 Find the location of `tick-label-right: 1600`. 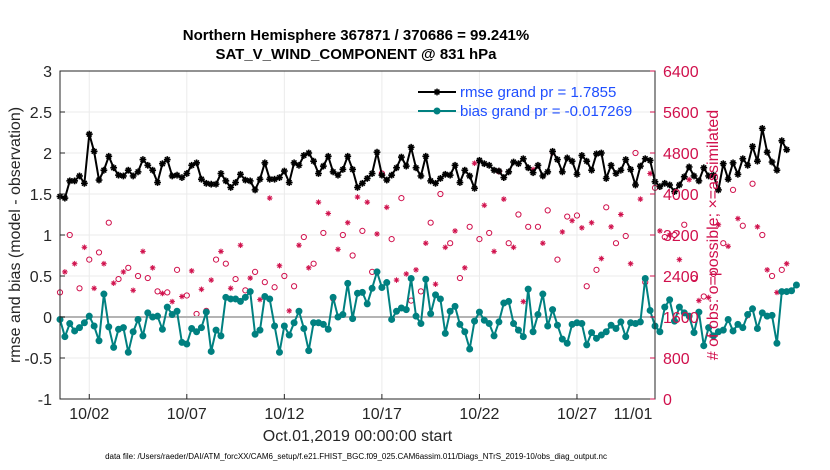

tick-label-right: 1600 is located at coordinates (681, 318).